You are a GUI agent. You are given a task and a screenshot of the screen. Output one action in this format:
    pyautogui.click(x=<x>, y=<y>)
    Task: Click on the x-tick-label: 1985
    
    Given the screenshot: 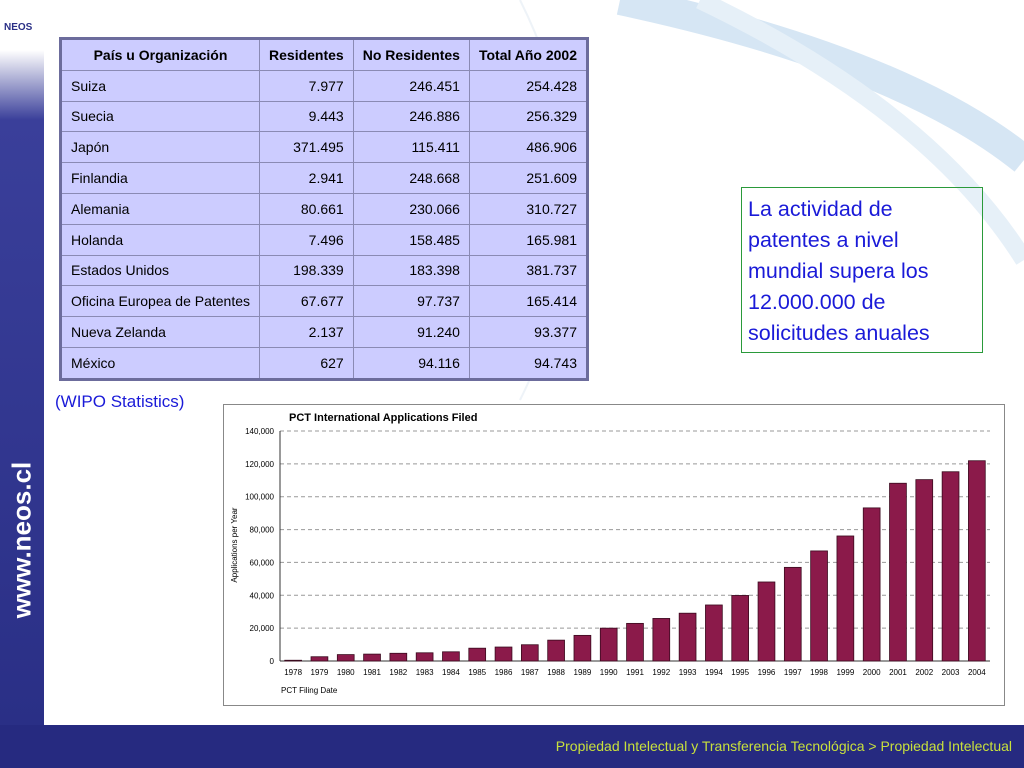 What is the action you would take?
    pyautogui.click(x=477, y=672)
    